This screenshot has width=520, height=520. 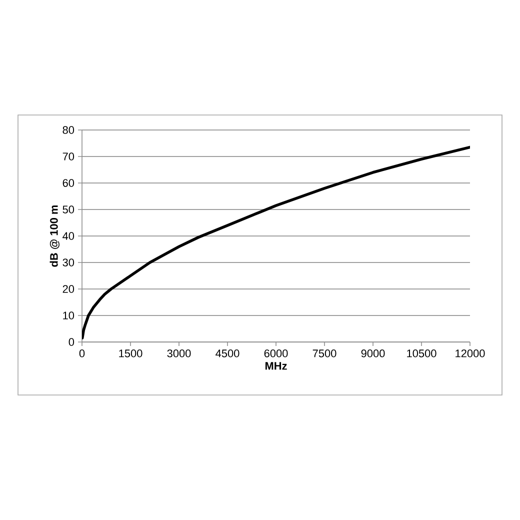 What do you see at coordinates (68, 262) in the screenshot?
I see `y-tick-label: 30` at bounding box center [68, 262].